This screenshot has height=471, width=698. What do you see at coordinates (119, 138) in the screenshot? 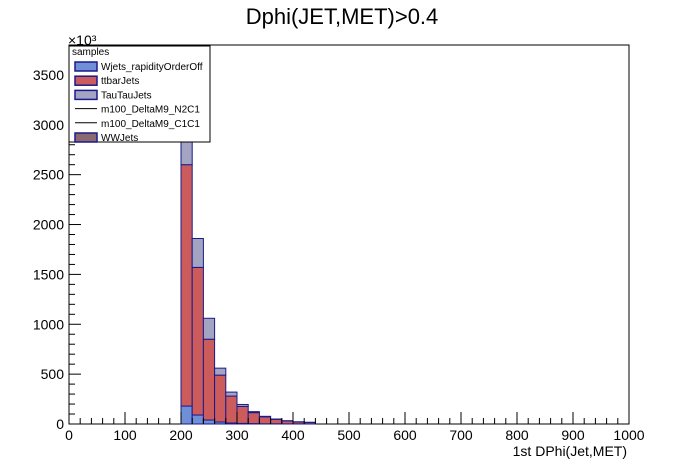
I see `legend-label-WWJets: WWJets` at bounding box center [119, 138].